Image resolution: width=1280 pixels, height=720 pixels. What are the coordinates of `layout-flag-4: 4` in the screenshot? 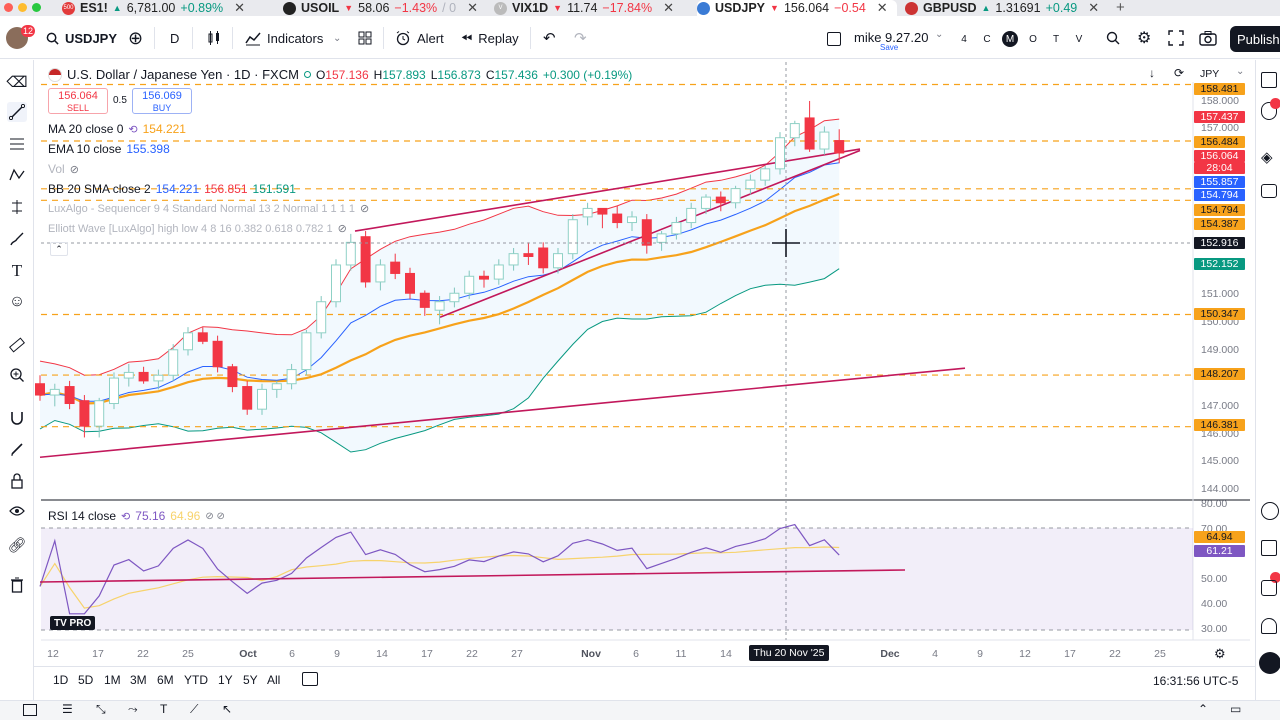 It's located at (964, 39).